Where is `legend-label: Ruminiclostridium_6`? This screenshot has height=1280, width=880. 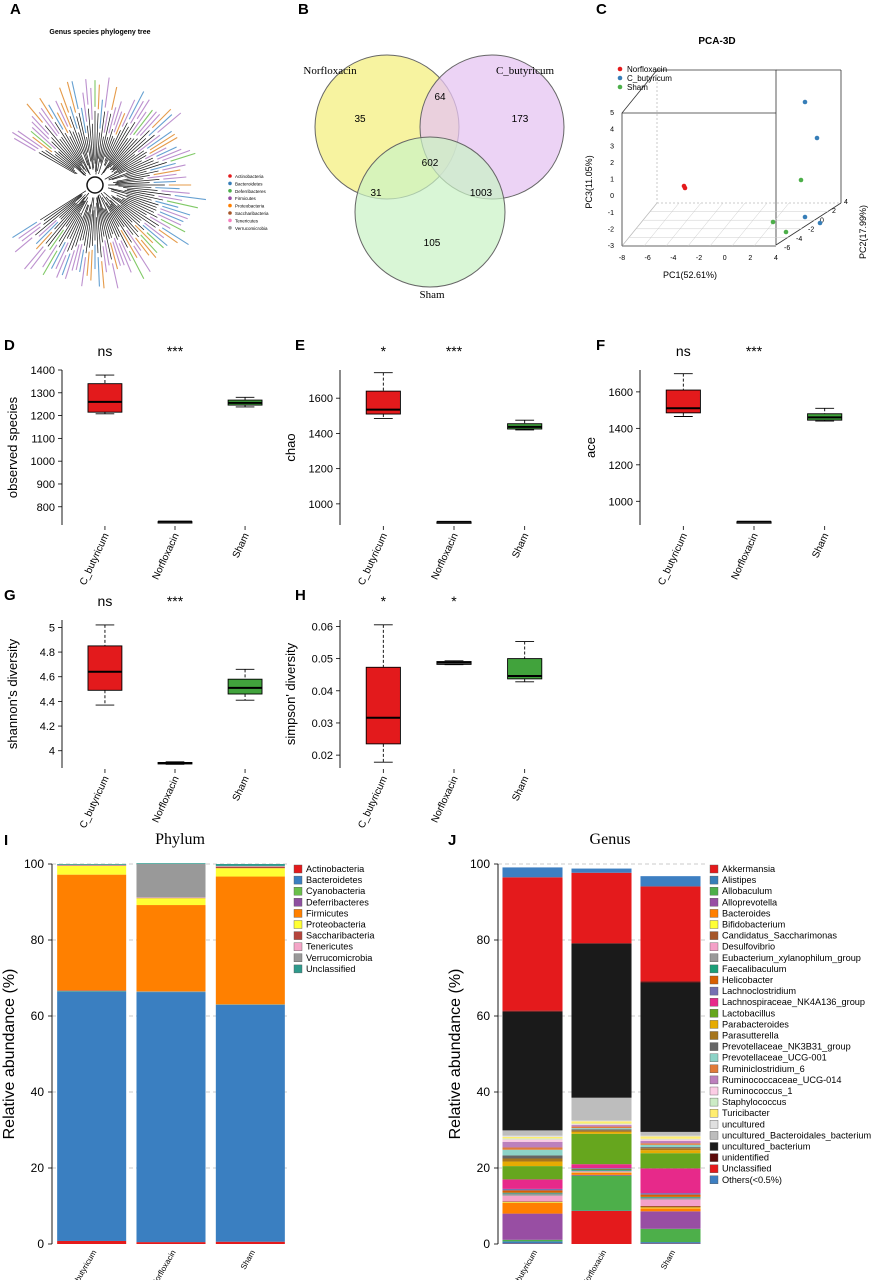
legend-label: Ruminiclostridium_6 is located at coordinates (763, 1069).